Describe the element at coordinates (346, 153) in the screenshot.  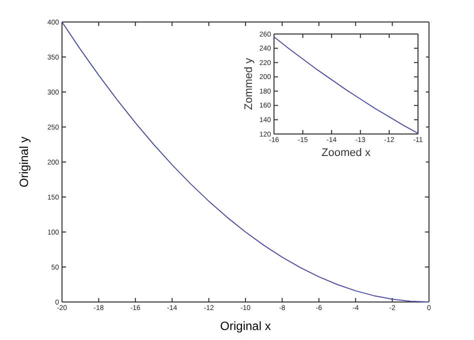
I see `x-axis-title: Zoomed x` at that location.